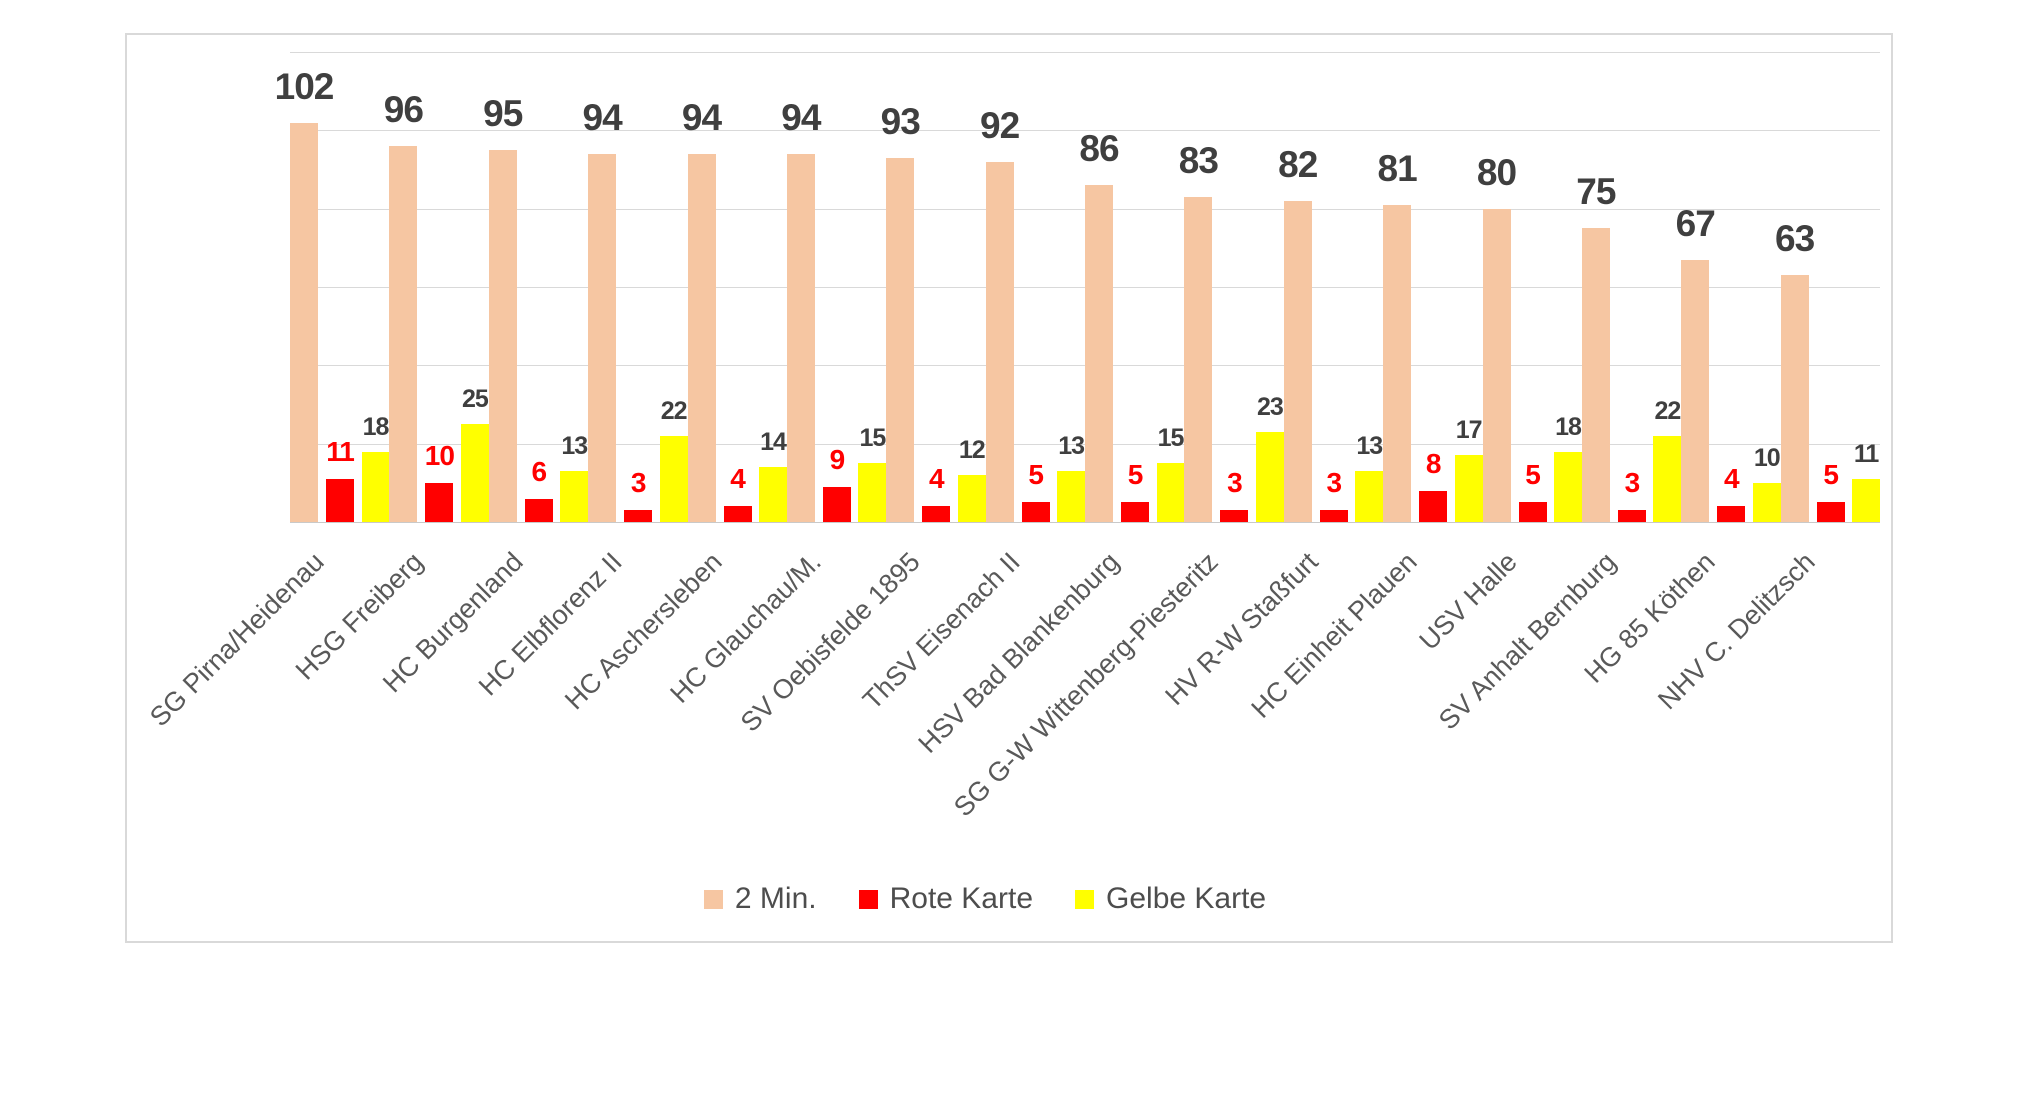  What do you see at coordinates (775, 898) in the screenshot?
I see `legend-label-2min: 2 Min.` at bounding box center [775, 898].